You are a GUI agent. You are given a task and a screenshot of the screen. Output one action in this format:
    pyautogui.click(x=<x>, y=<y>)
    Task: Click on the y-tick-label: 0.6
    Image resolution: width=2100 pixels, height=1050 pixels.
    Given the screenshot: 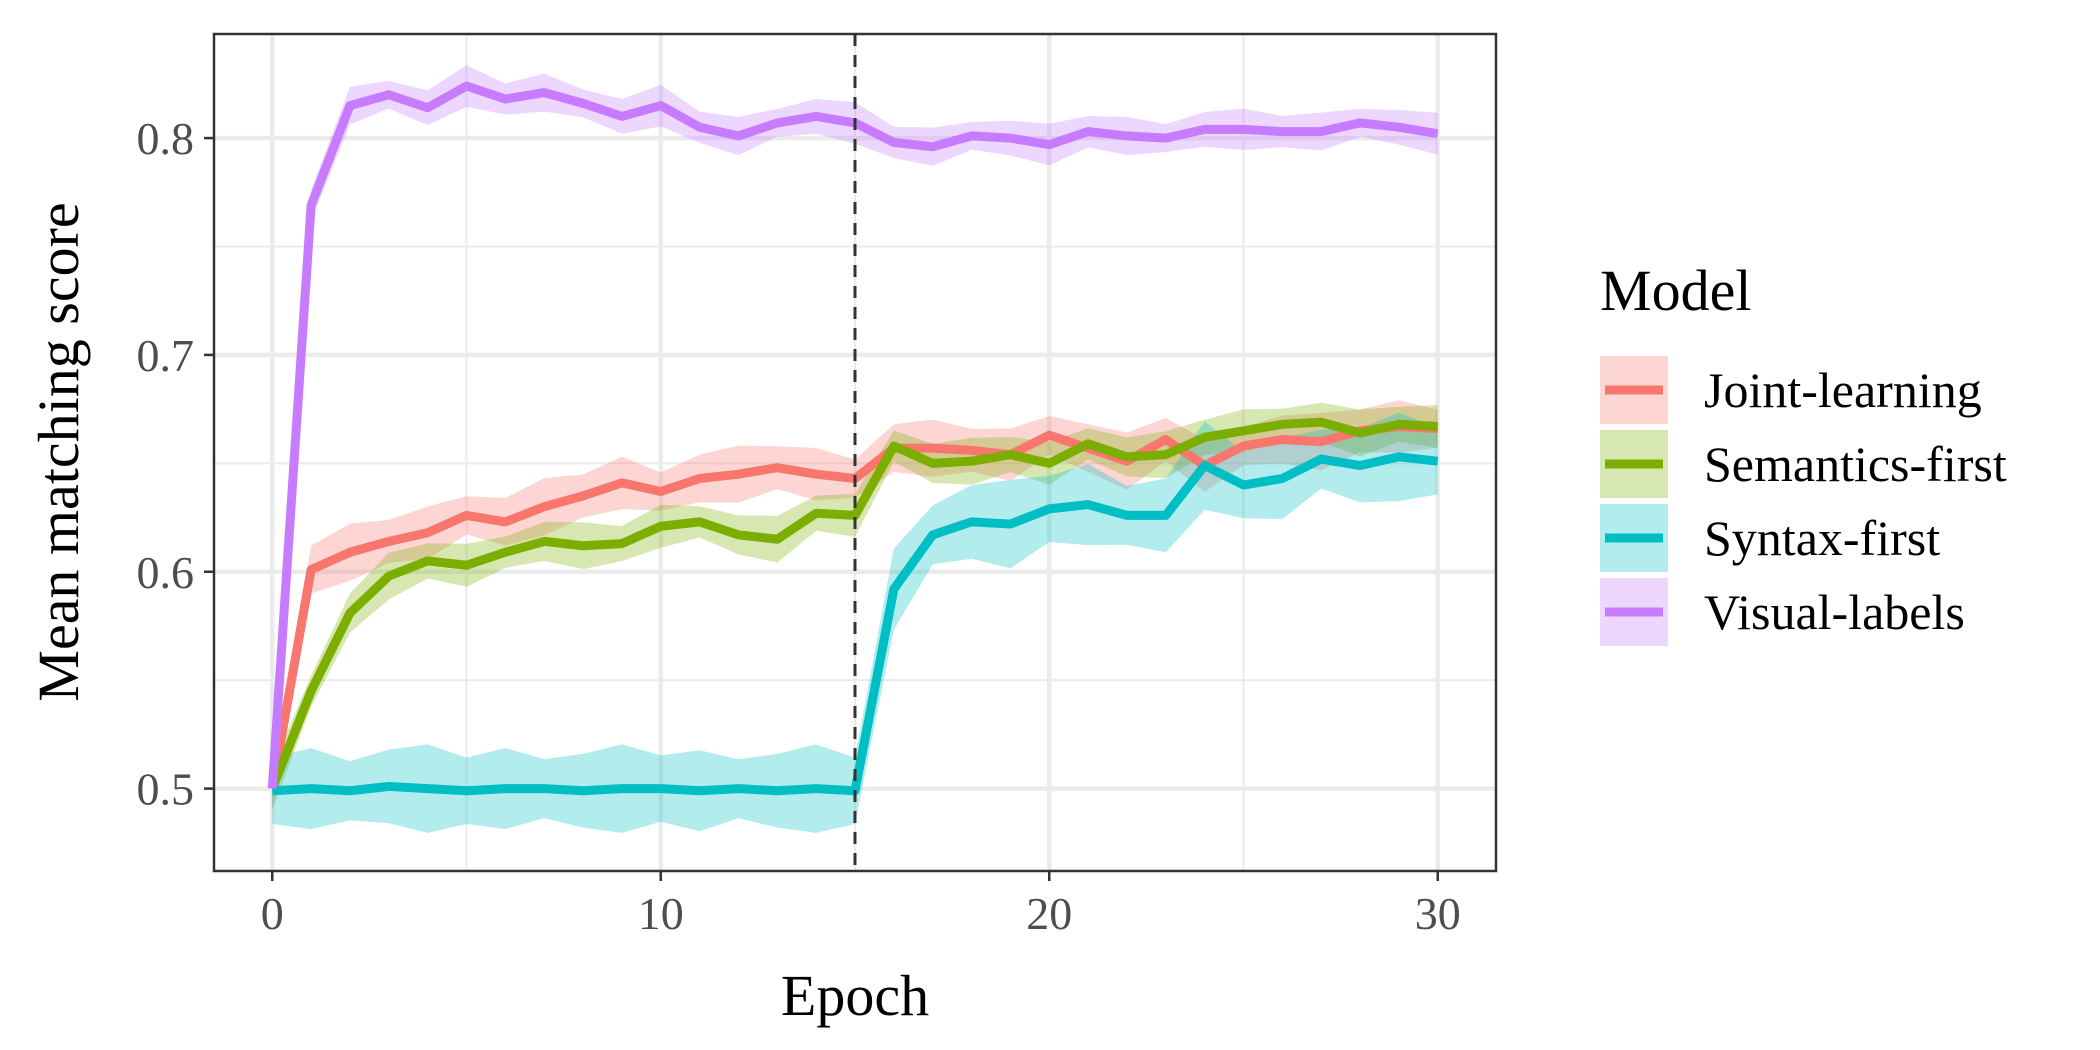 What is the action you would take?
    pyautogui.click(x=166, y=572)
    